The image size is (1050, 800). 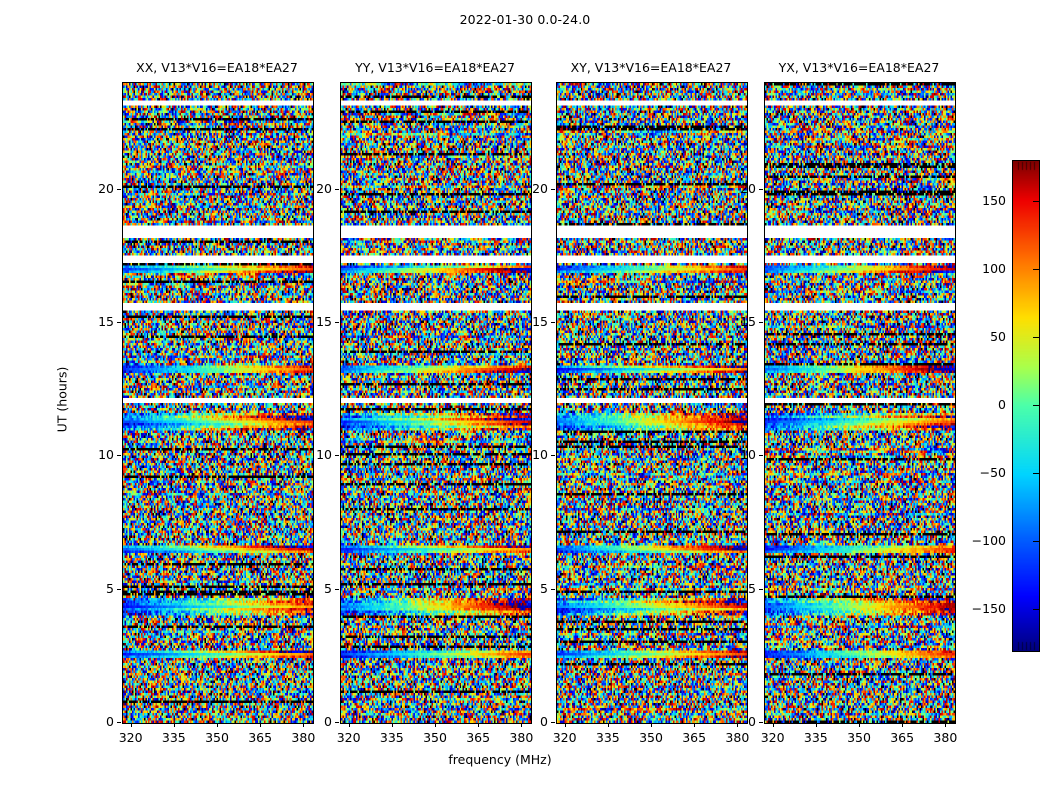 I want to click on y-axis-label: UT (hours), so click(x=62, y=399).